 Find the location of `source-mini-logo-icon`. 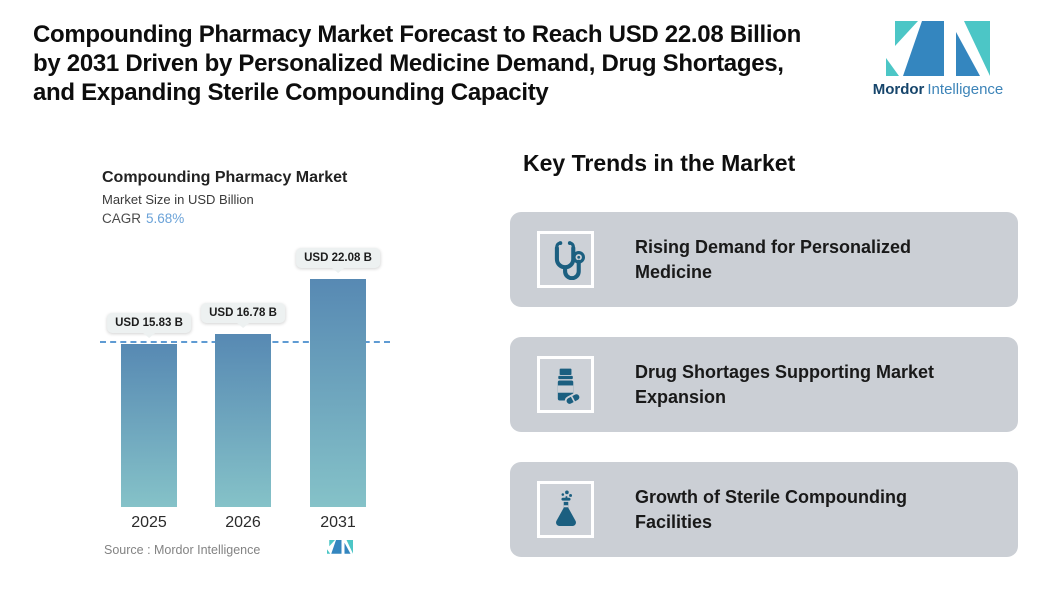

source-mini-logo-icon is located at coordinates (340, 549).